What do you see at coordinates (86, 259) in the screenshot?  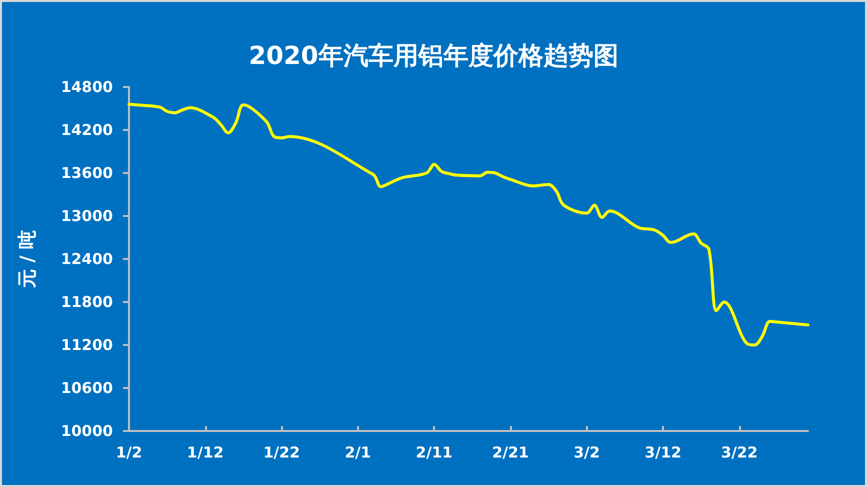 I see `y-tick-label: 12400` at bounding box center [86, 259].